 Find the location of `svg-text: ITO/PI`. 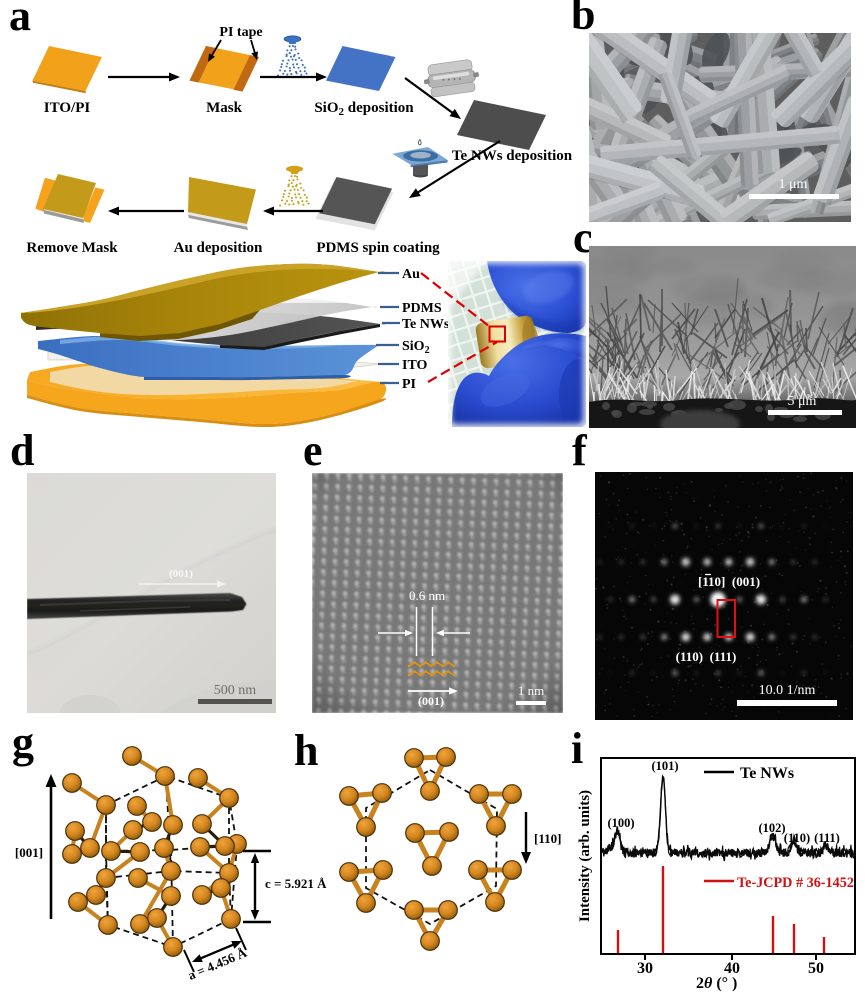

svg-text: ITO/PI is located at coordinates (67, 108).